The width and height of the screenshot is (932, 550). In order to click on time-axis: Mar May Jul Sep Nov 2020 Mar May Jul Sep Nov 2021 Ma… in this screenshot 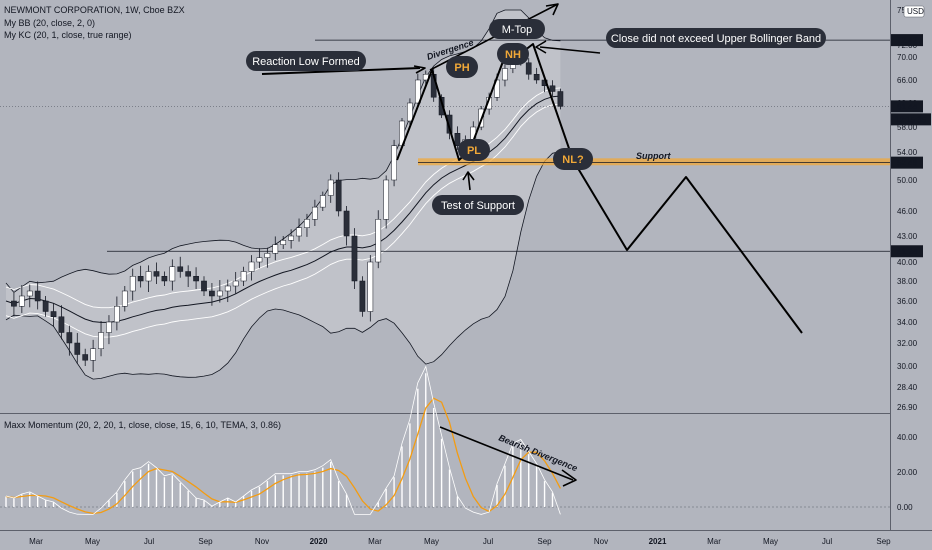, I will do `click(460, 541)`.